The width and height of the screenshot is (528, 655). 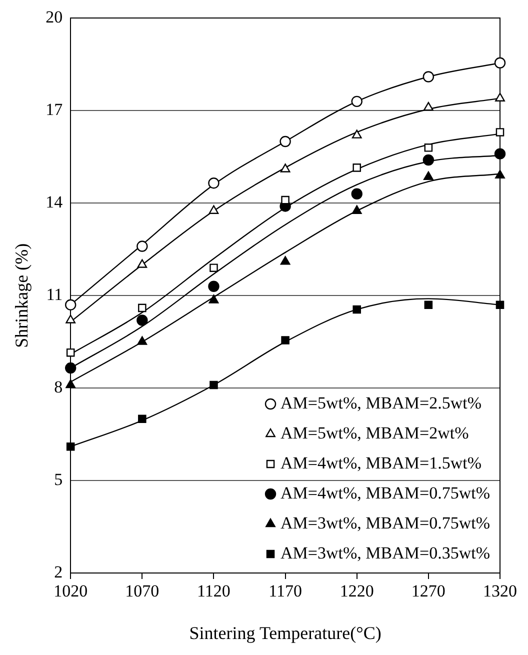 What do you see at coordinates (58, 479) in the screenshot?
I see `y-tick-label: 5` at bounding box center [58, 479].